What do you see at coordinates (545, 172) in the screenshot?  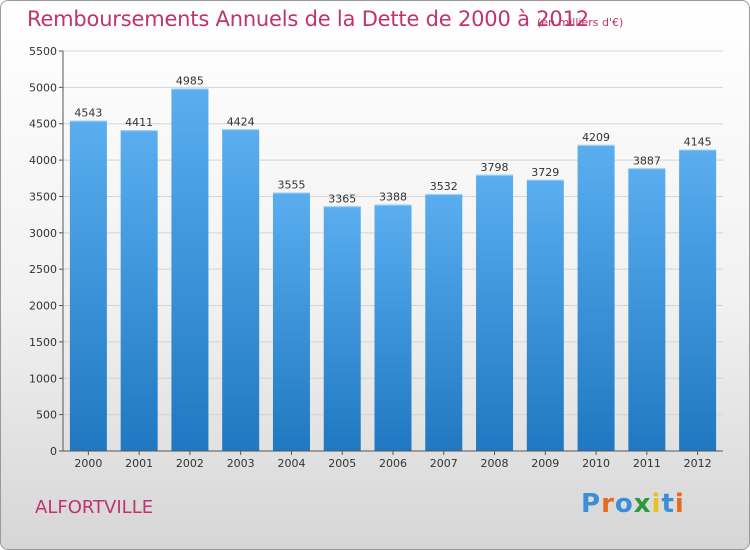 I see `value-label: 3729` at bounding box center [545, 172].